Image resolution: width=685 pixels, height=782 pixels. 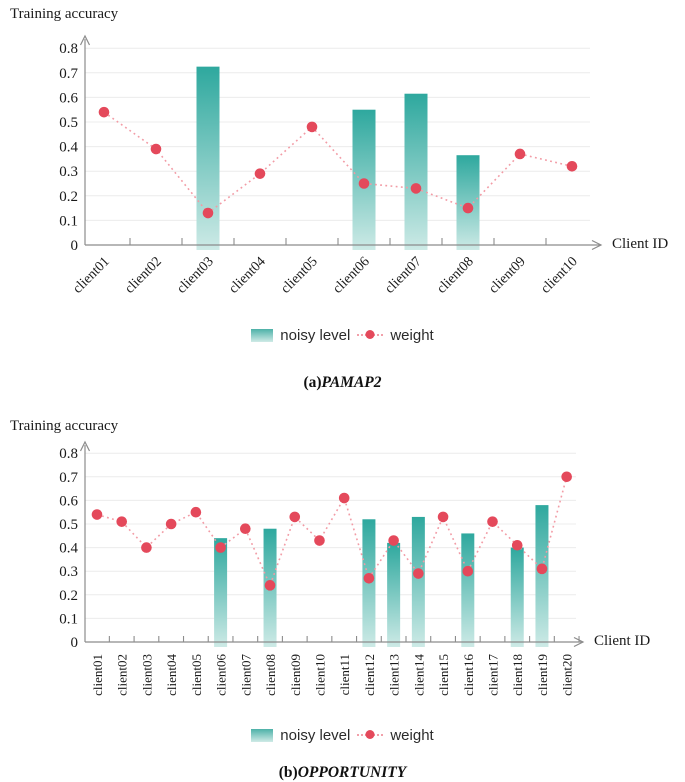 I want to click on x-tick-label-client18: client18, so click(x=517, y=675).